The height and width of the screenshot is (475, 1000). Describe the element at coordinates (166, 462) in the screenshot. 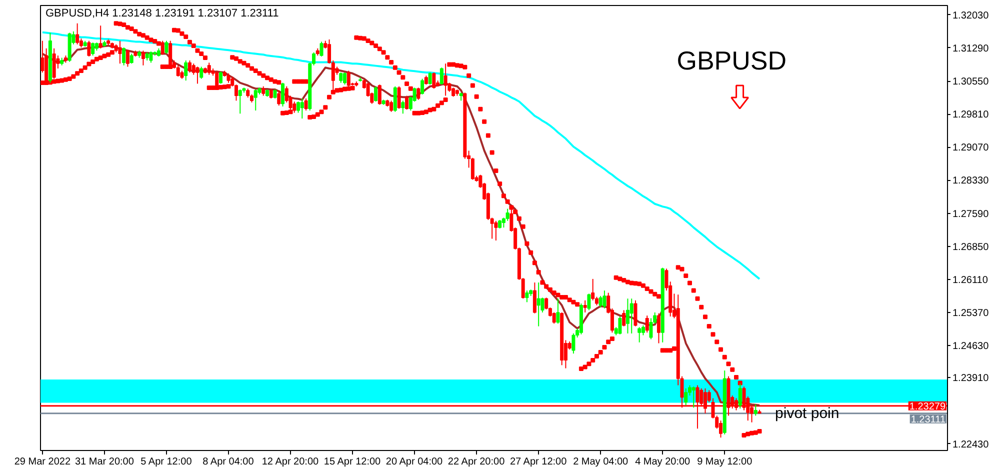

I see `x-tick-label: 5 Apr 12:00` at that location.